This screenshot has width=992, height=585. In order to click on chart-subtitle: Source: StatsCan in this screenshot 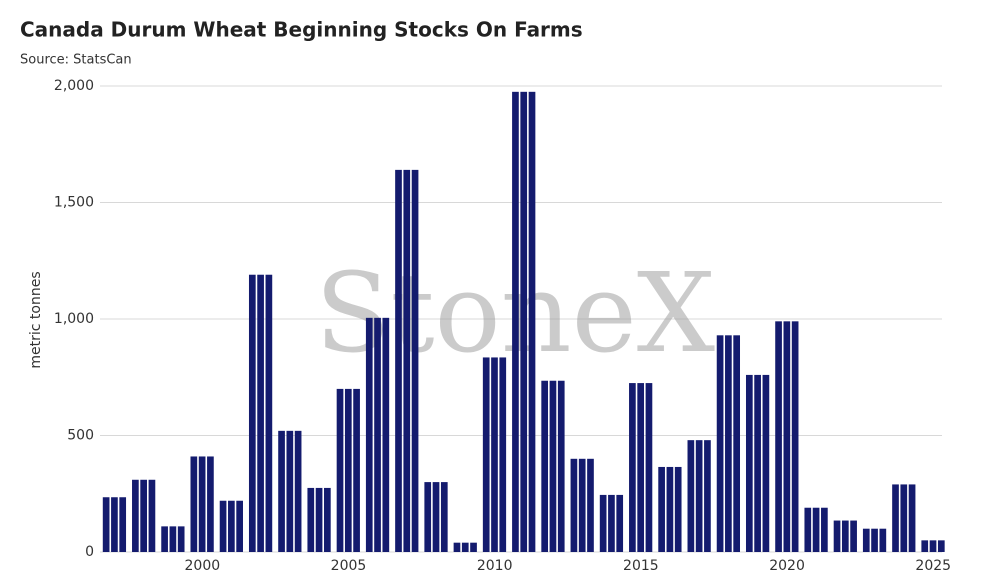, I will do `click(76, 60)`.